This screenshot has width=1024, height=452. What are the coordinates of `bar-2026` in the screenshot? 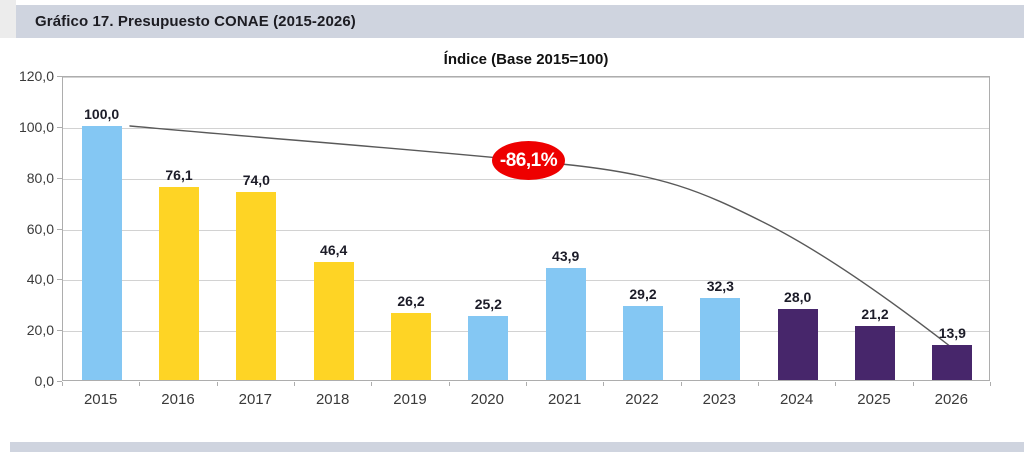 It's located at (952, 362).